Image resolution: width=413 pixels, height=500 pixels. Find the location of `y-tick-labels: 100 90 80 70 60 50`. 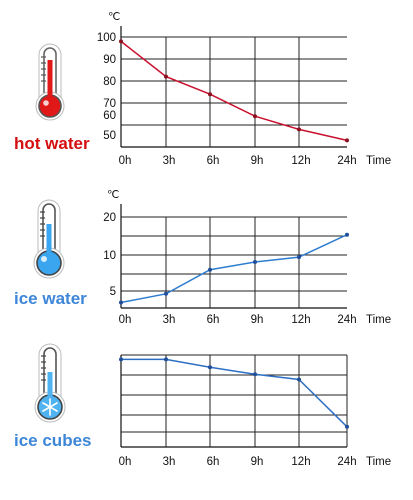

y-tick-labels: 100 90 80 70 60 50 is located at coordinates (106, 87).